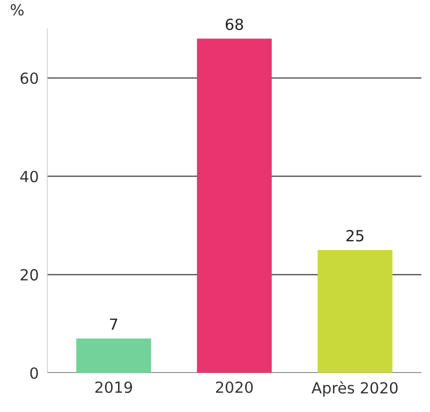 The height and width of the screenshot is (412, 430). What do you see at coordinates (113, 387) in the screenshot?
I see `x-tick-label: 2019` at bounding box center [113, 387].